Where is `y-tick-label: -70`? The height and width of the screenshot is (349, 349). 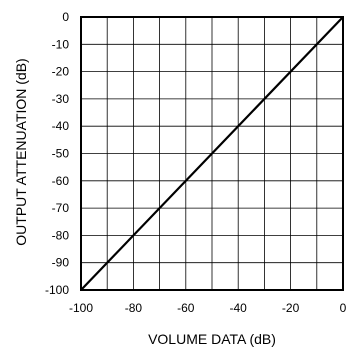
y-tick-label: -70 is located at coordinates (61, 208).